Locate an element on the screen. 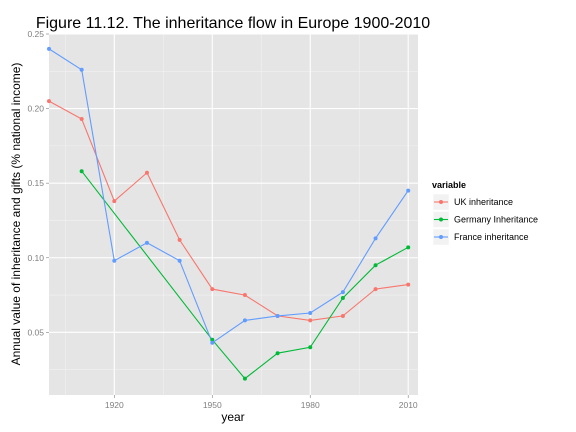 The width and height of the screenshot is (576, 432). legend-label: UK inheritance is located at coordinates (483, 202).